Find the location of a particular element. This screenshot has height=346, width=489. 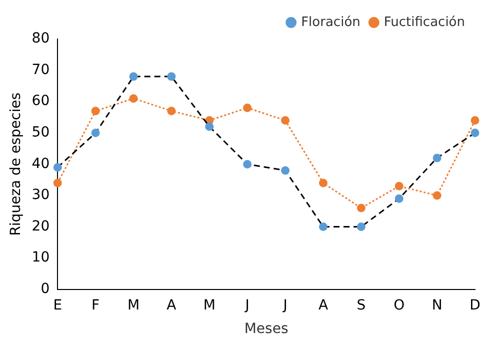

y-tick-label: 0 is located at coordinates (45, 289).